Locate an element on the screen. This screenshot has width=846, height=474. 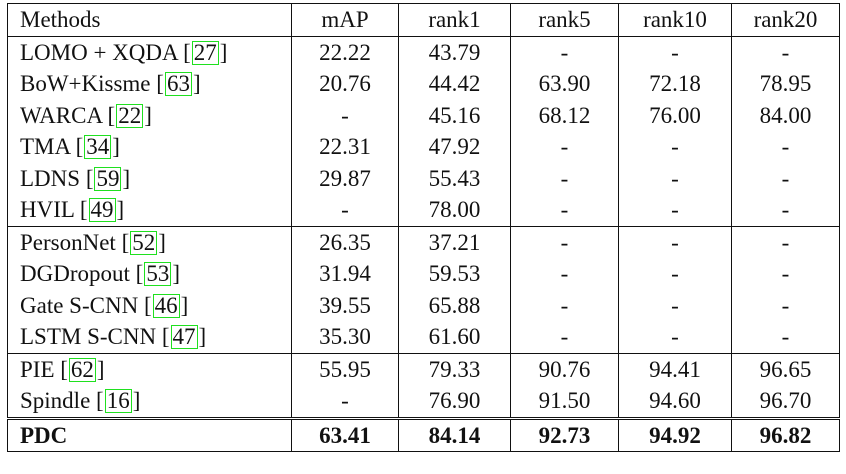
value-cell: 96.65 is located at coordinates (785, 368).